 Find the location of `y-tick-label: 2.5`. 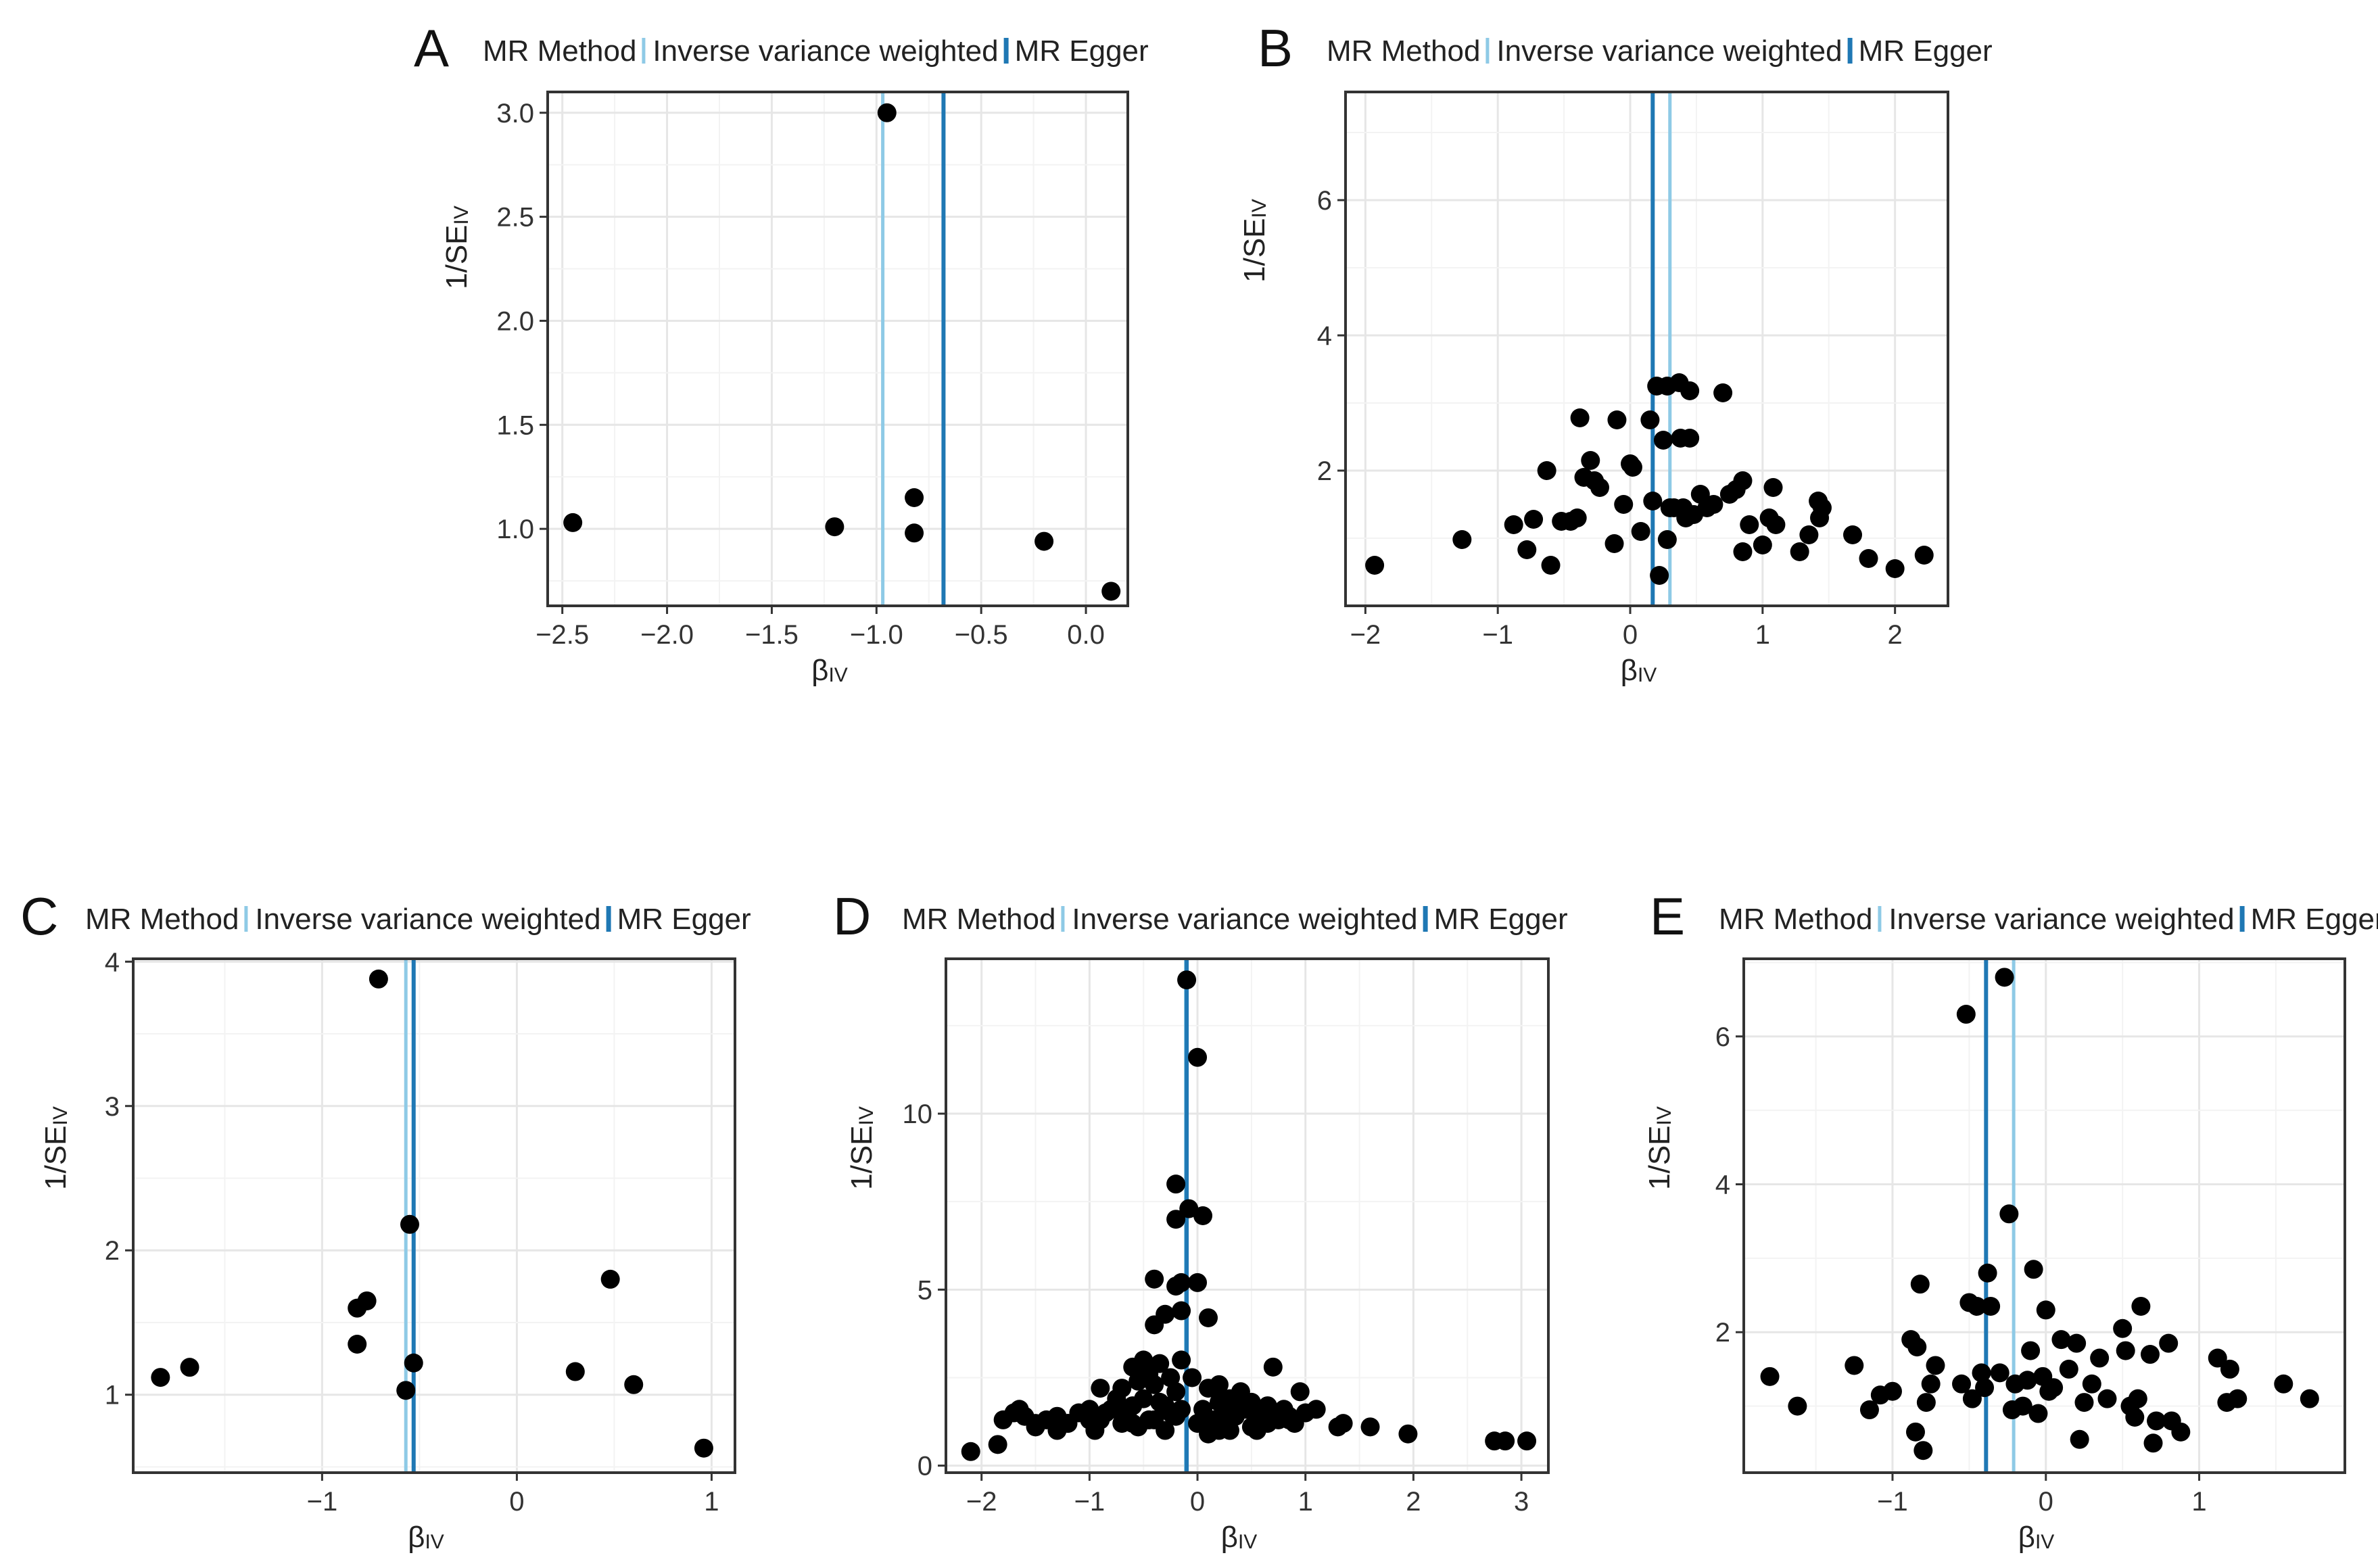

y-tick-label: 2.5 is located at coordinates (515, 218).